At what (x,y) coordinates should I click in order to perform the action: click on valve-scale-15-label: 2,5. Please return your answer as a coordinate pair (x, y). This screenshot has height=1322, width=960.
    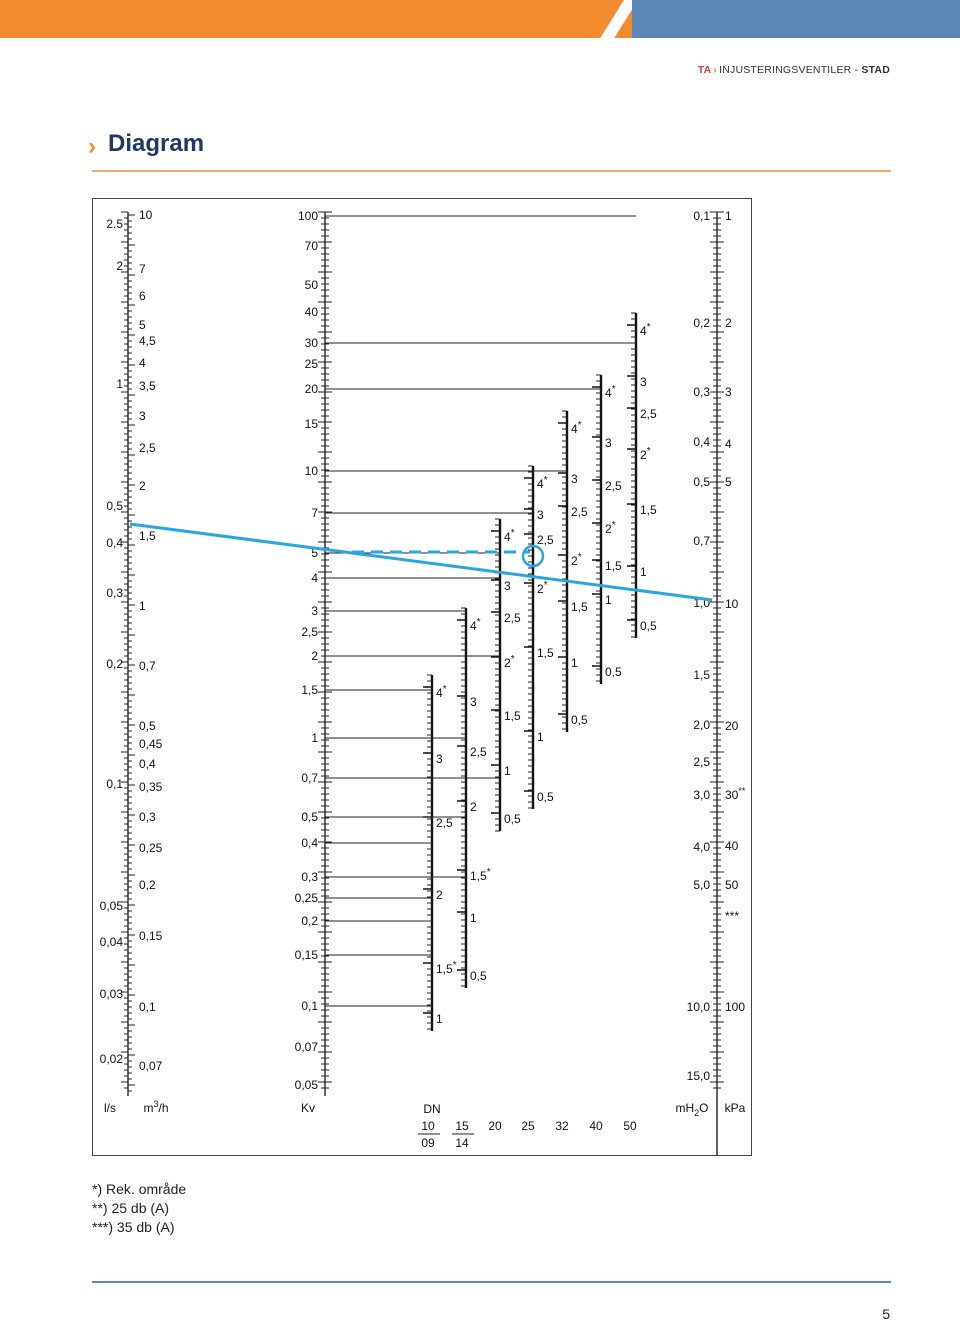
    Looking at the image, I should click on (478, 752).